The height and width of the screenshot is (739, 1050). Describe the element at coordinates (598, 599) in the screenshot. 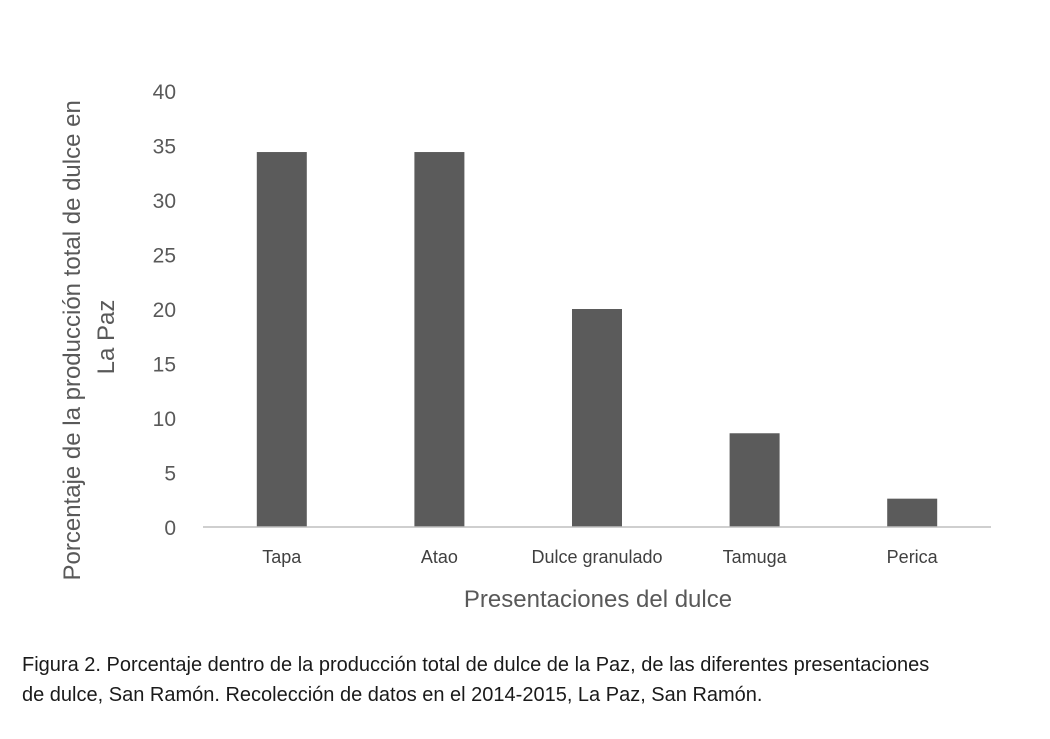

I see `x-axis-title: Presentaciones del dulce` at that location.